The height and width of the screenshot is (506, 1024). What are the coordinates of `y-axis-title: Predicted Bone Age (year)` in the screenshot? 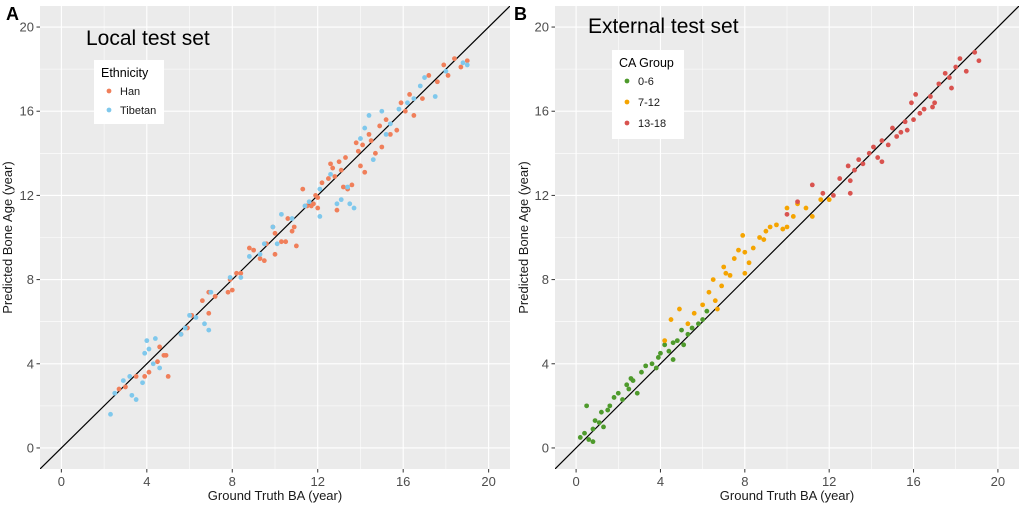 It's located at (7, 237).